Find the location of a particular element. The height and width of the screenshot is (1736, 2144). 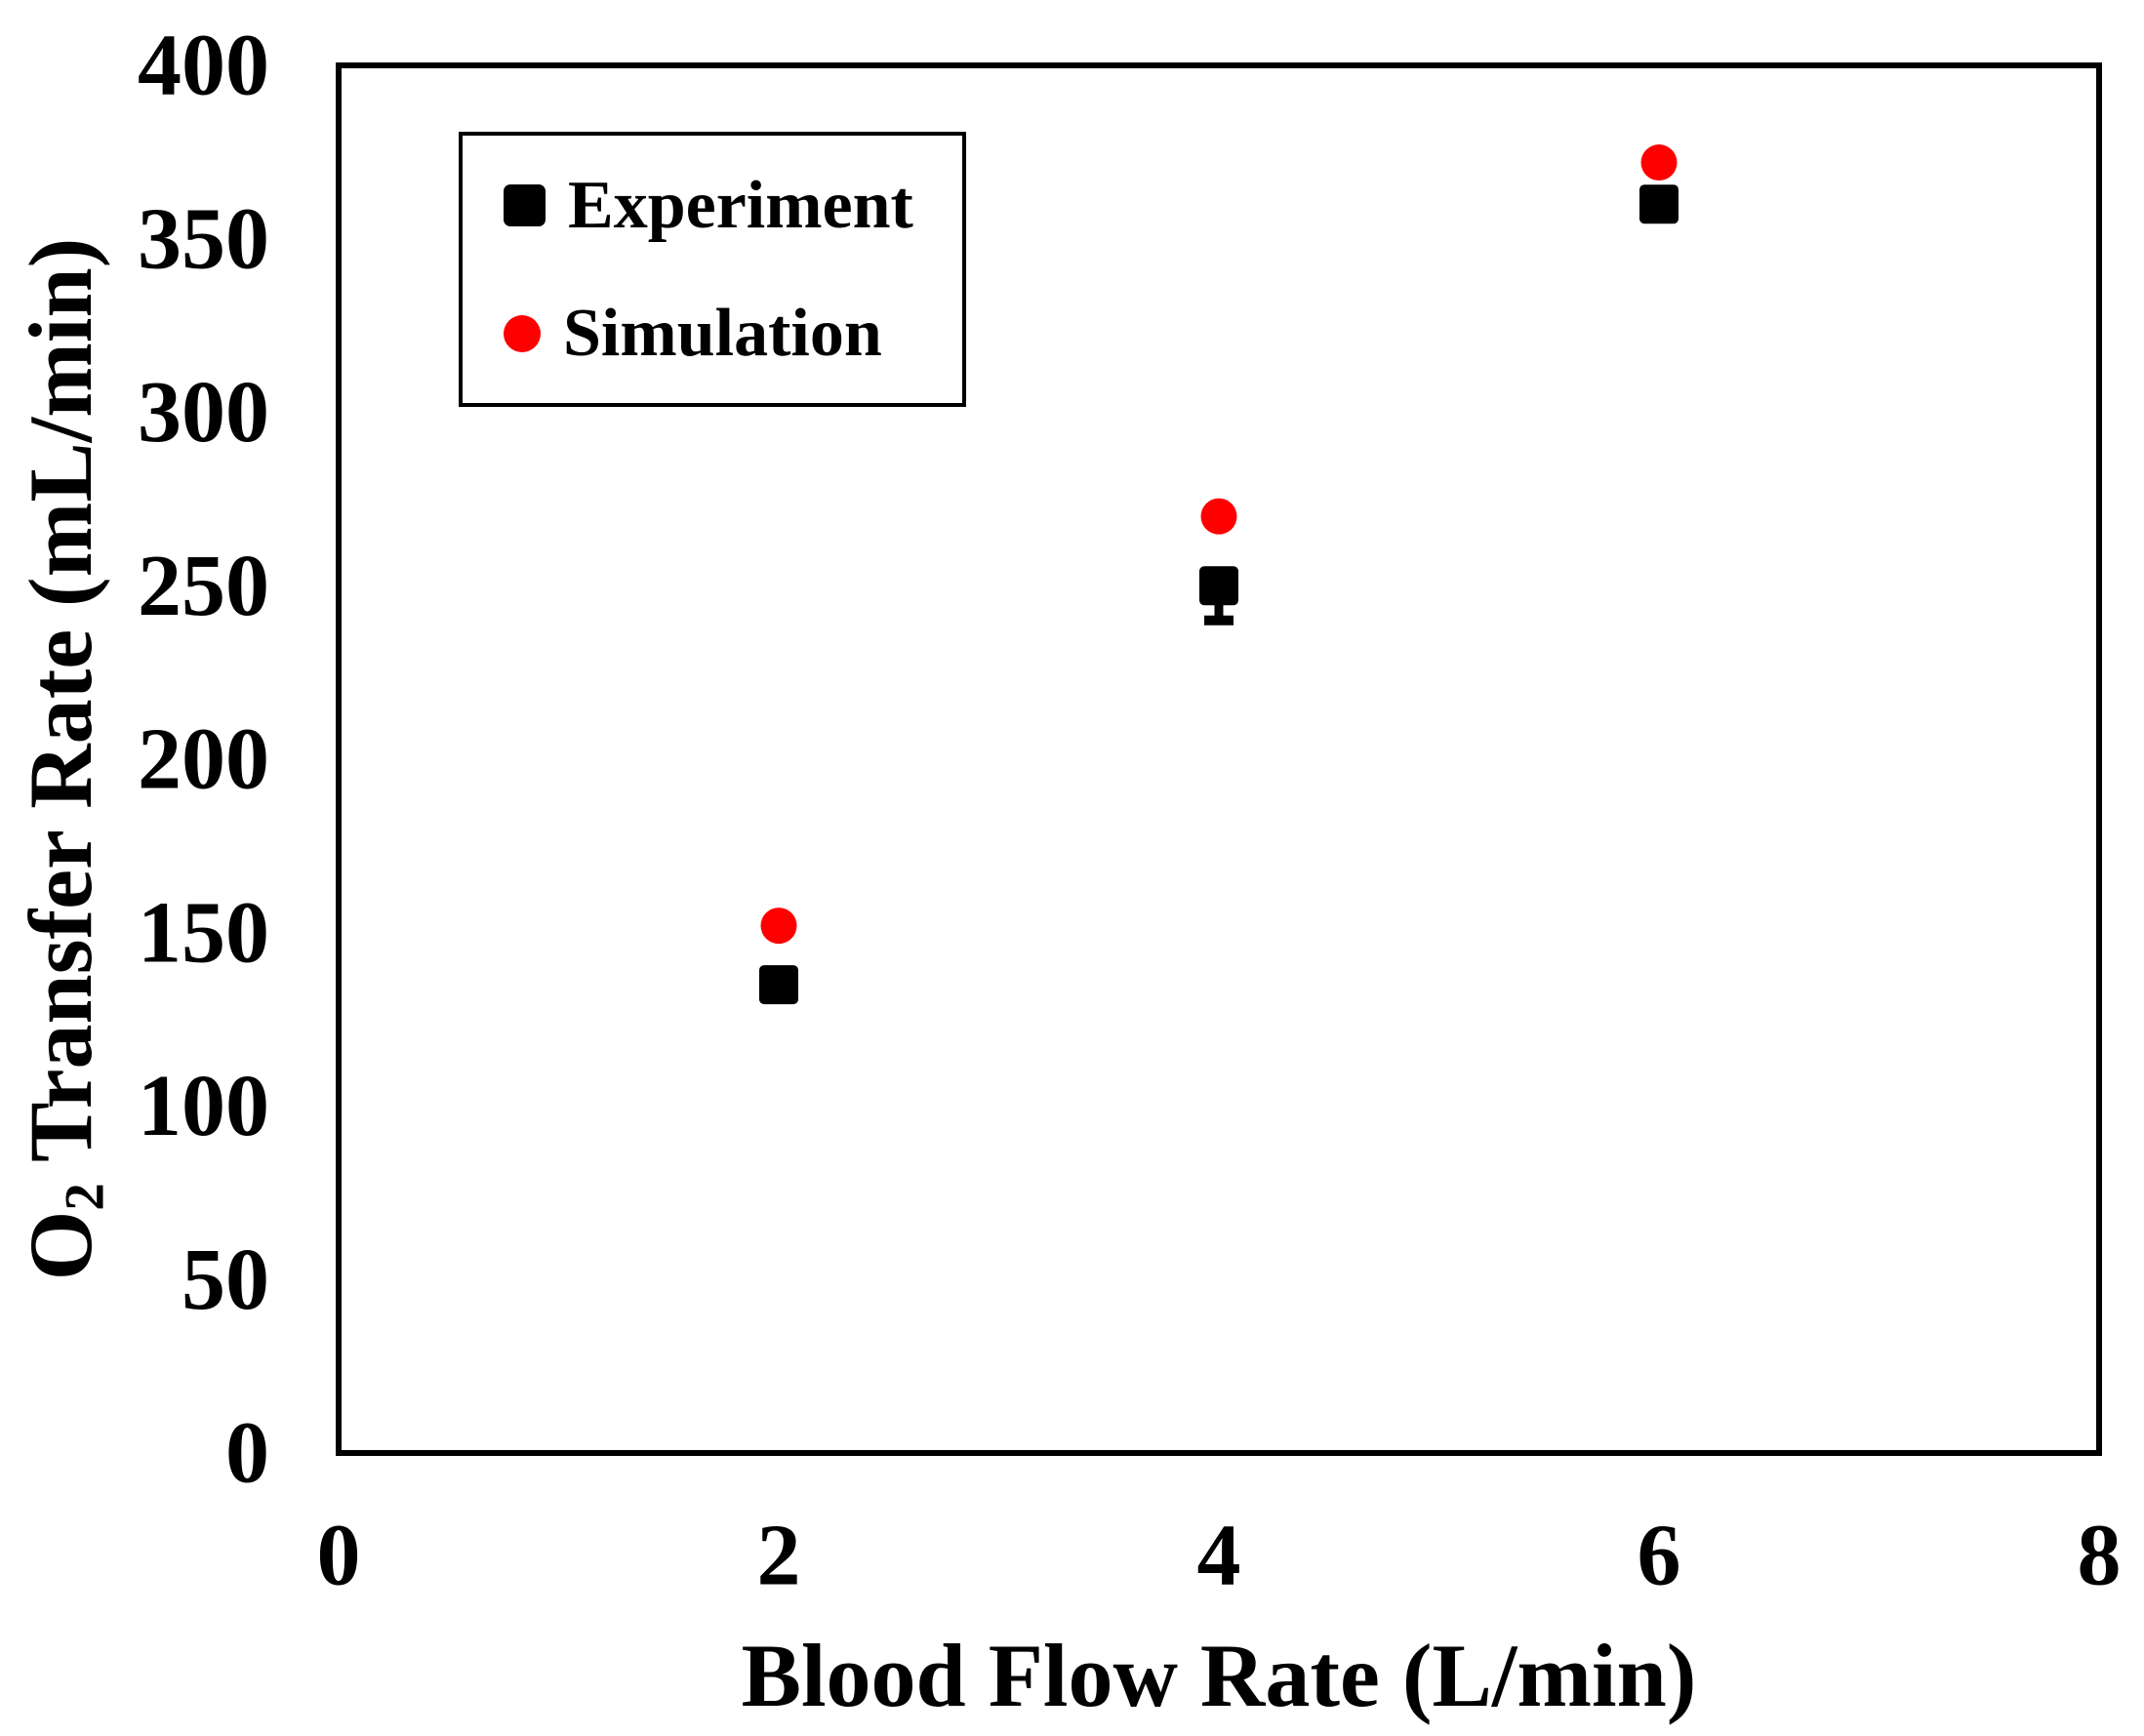

x-tick-label: 2 is located at coordinates (779, 1556).